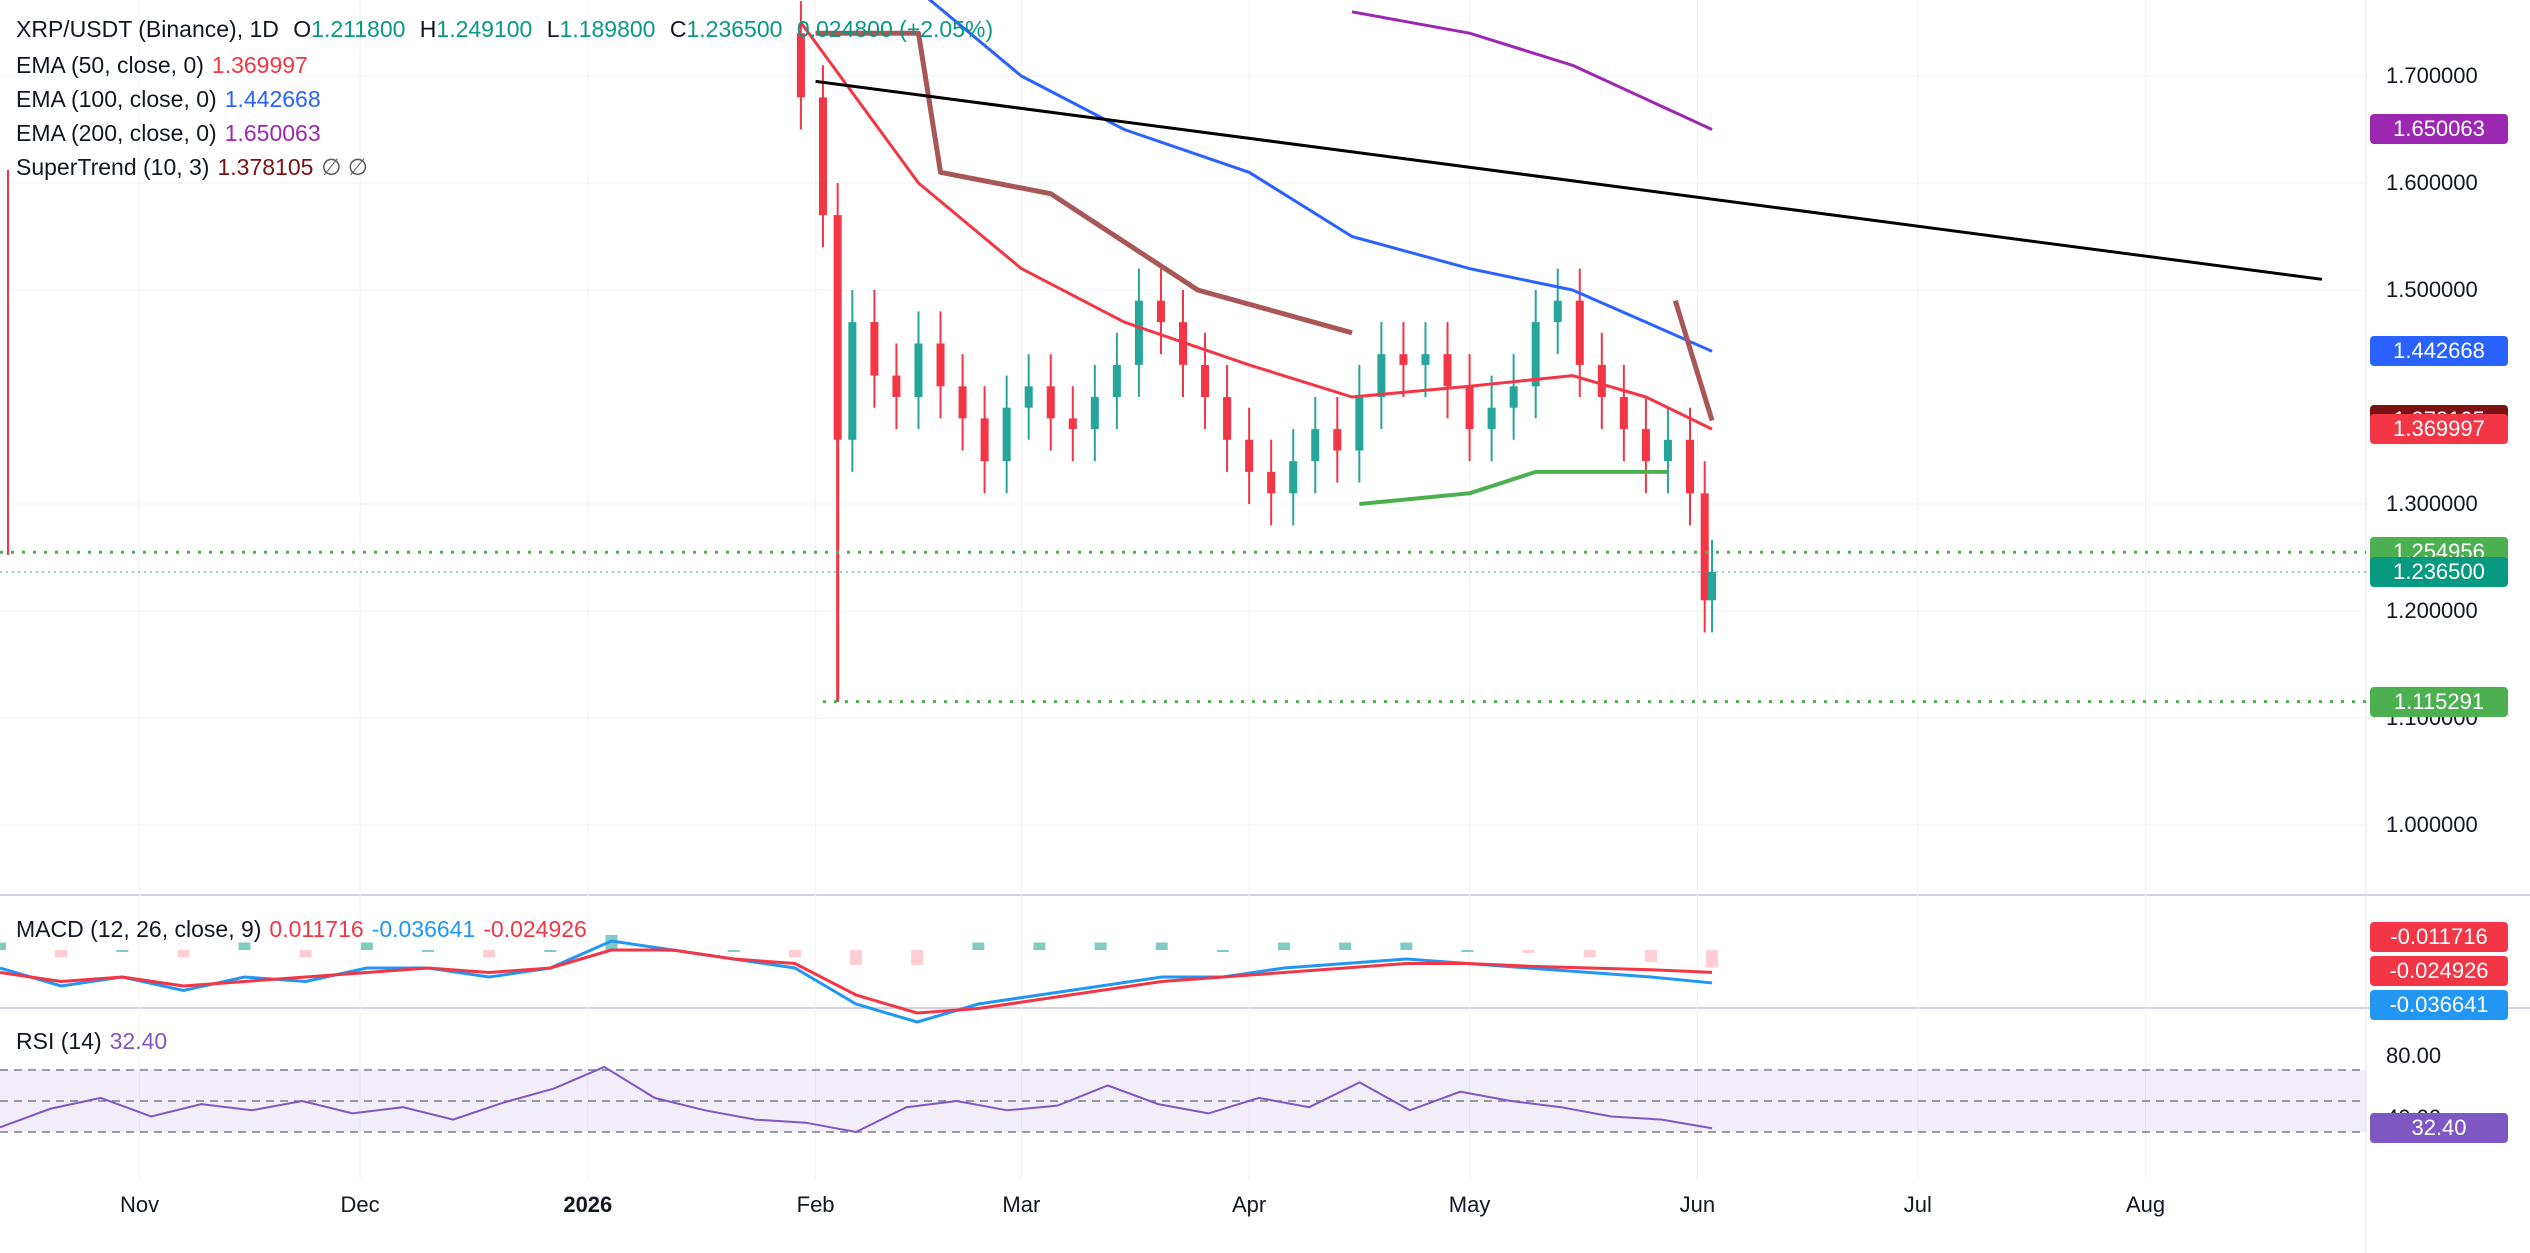  I want to click on rsi-label: RSI (14), so click(59, 1041).